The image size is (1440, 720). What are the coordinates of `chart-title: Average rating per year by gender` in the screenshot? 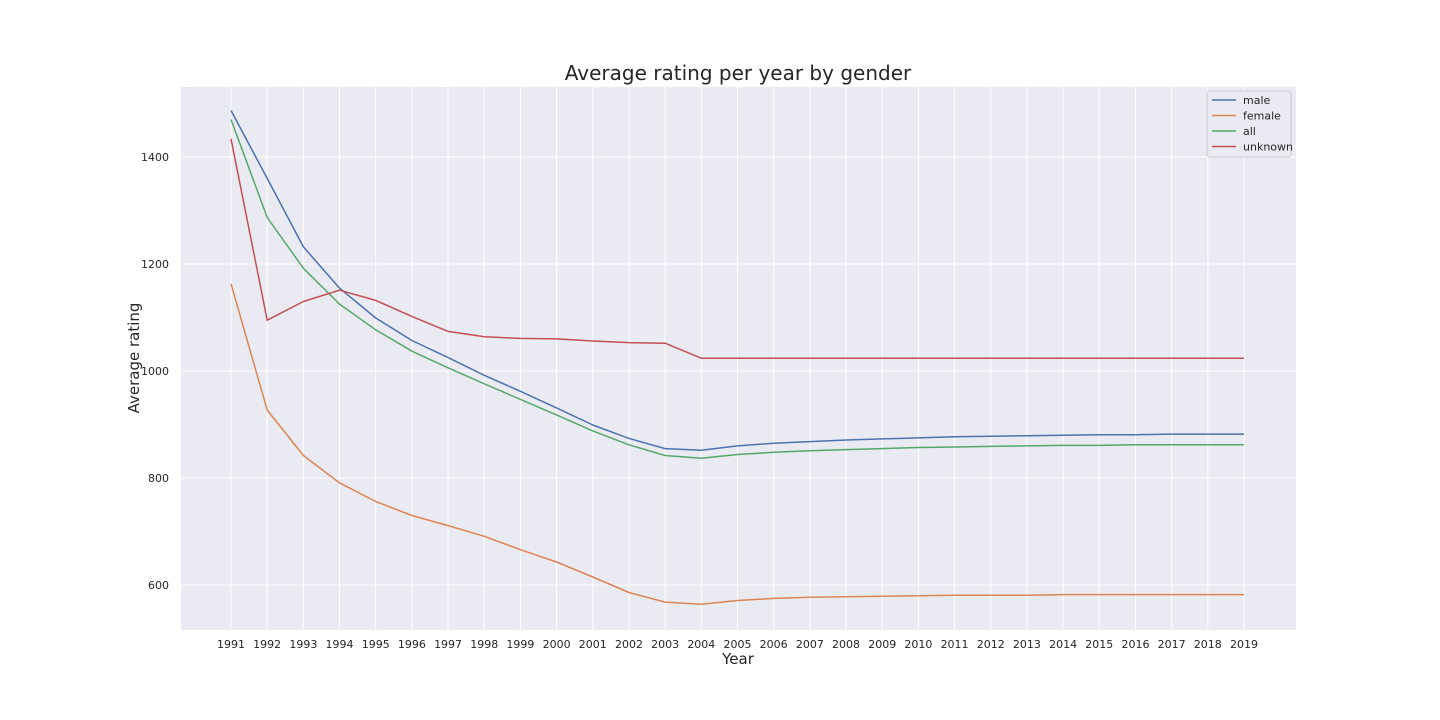 It's located at (738, 73).